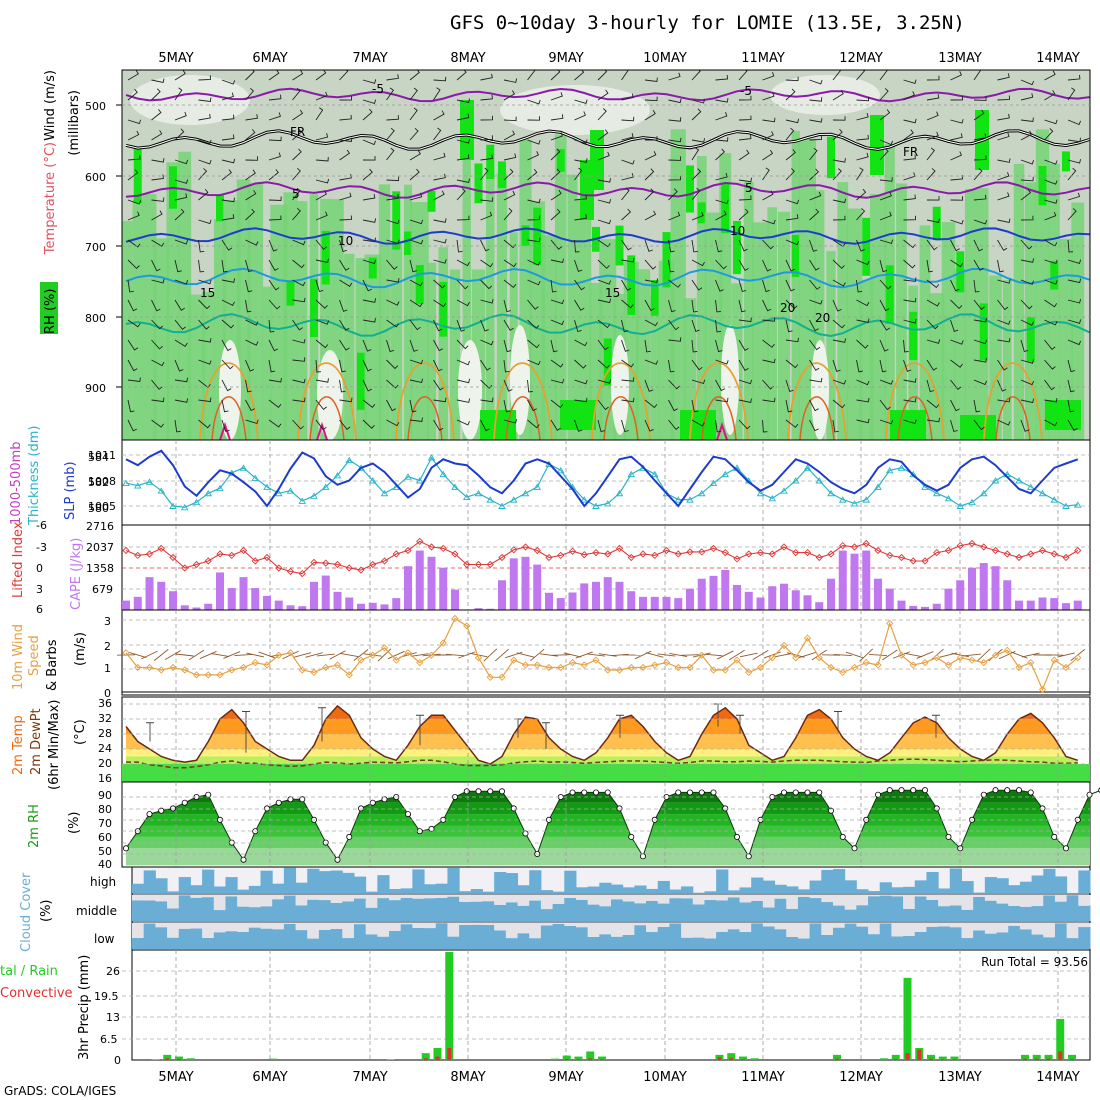 The width and height of the screenshot is (1100, 1100). I want to click on rh-tick-40: 40, so click(105, 864).